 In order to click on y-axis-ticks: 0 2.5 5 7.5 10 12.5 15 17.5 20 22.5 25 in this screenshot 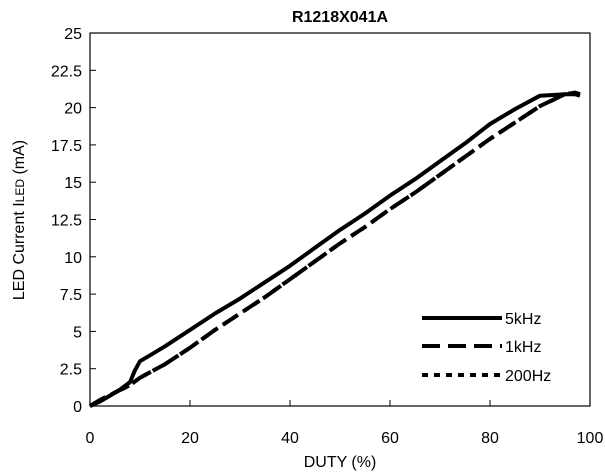, I will do `click(73, 221)`.